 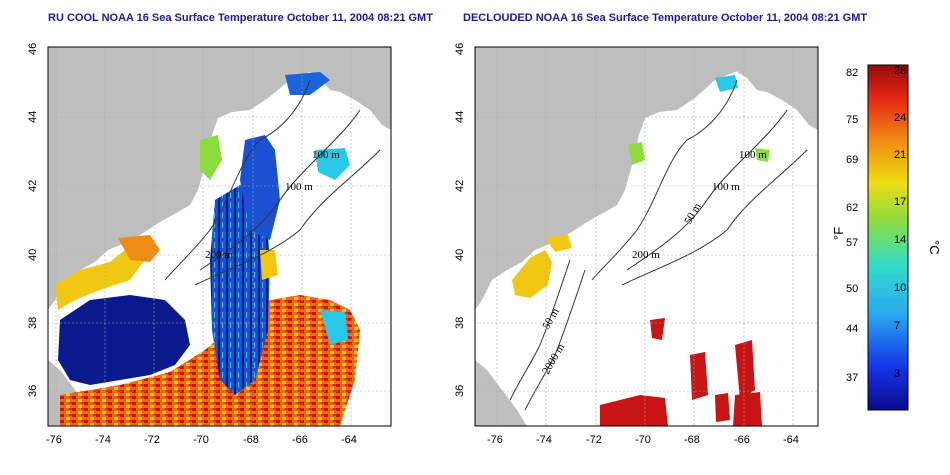 What do you see at coordinates (852, 329) in the screenshot?
I see `f-tick-label: 44` at bounding box center [852, 329].